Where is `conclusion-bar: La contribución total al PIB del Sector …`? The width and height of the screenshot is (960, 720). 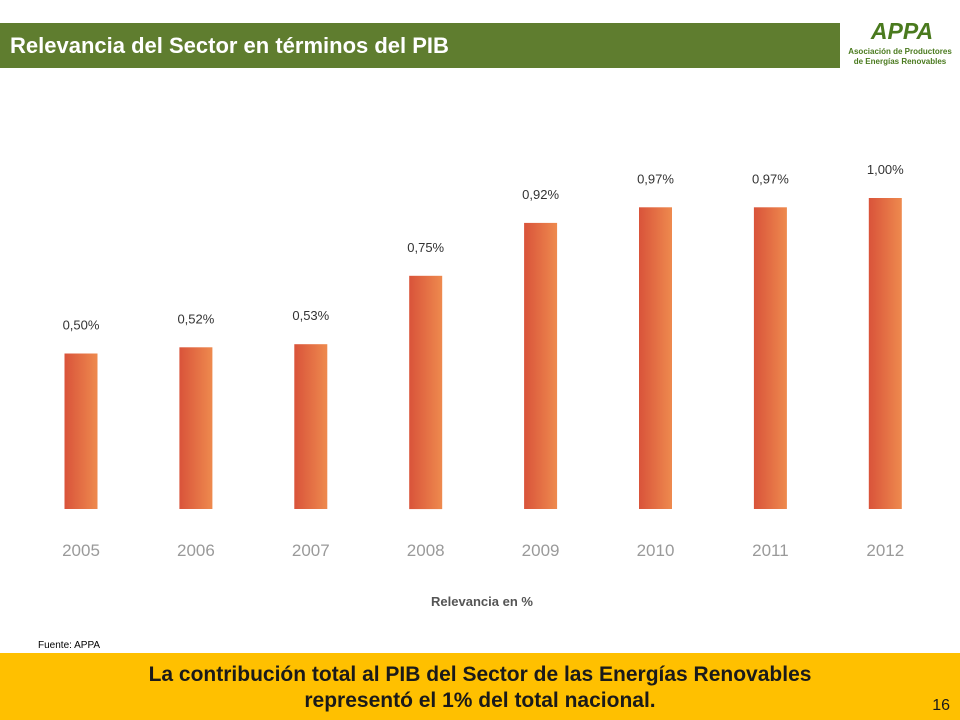
conclusion-bar: La contribución total al PIB del Sector … is located at coordinates (480, 686).